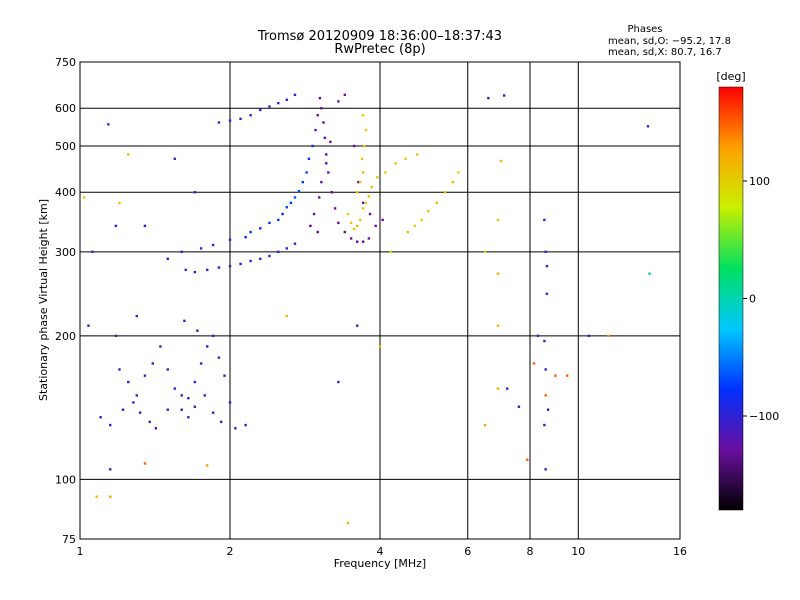  I want to click on y-tick-label: 750, so click(65, 62).